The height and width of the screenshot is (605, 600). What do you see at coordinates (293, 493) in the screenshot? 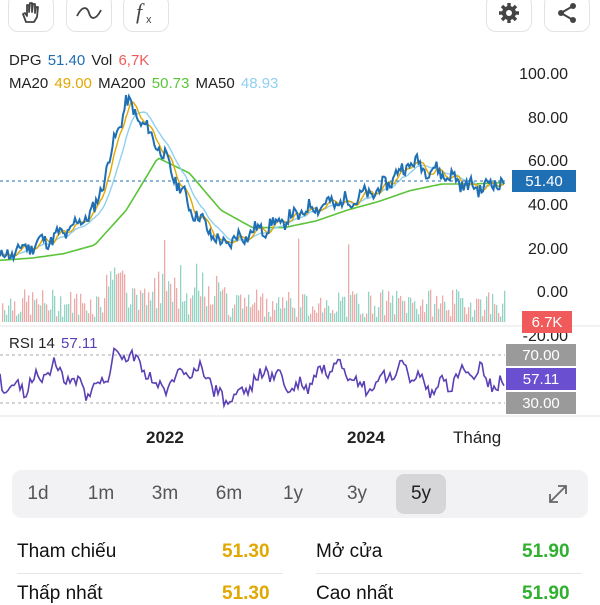
I see `tab-1y: 1y` at bounding box center [293, 493].